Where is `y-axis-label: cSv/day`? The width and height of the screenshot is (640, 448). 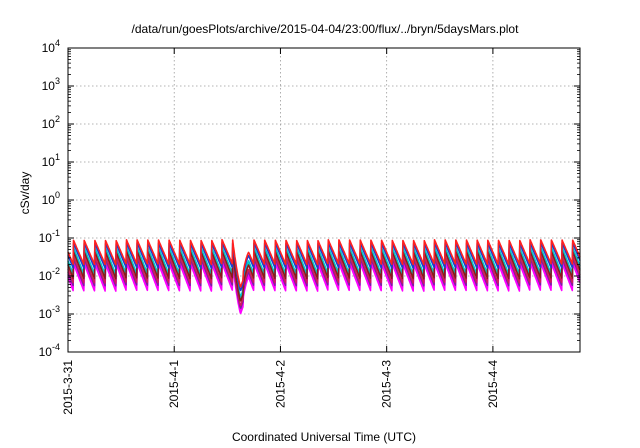
y-axis-label: cSv/day is located at coordinates (25, 193).